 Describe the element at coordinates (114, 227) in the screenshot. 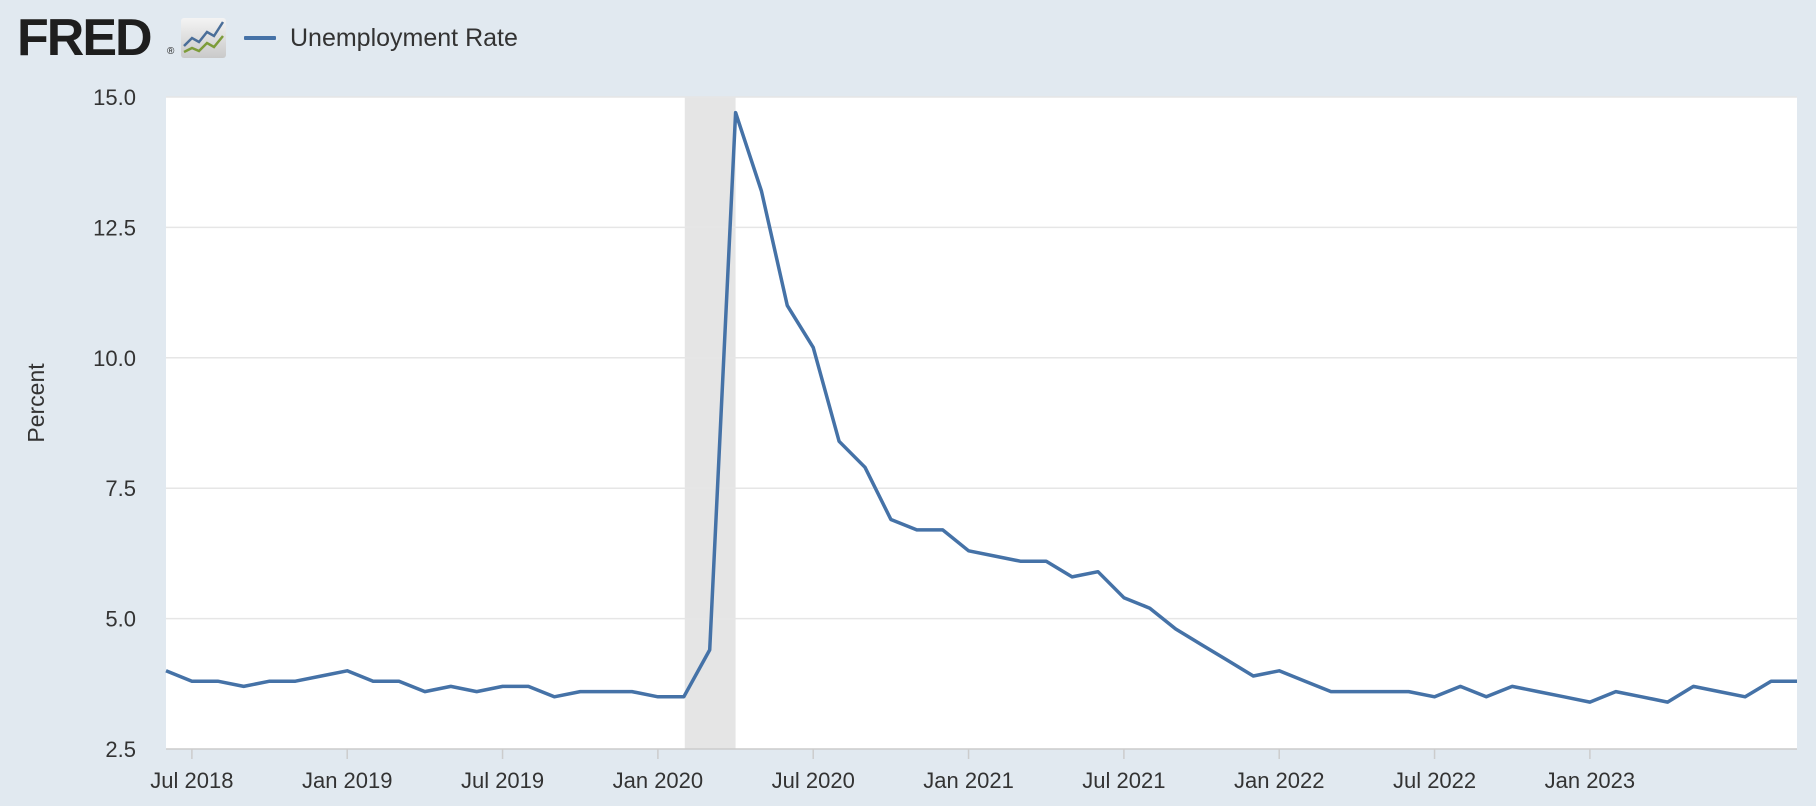

I see `y-tick-label: 12.5` at that location.